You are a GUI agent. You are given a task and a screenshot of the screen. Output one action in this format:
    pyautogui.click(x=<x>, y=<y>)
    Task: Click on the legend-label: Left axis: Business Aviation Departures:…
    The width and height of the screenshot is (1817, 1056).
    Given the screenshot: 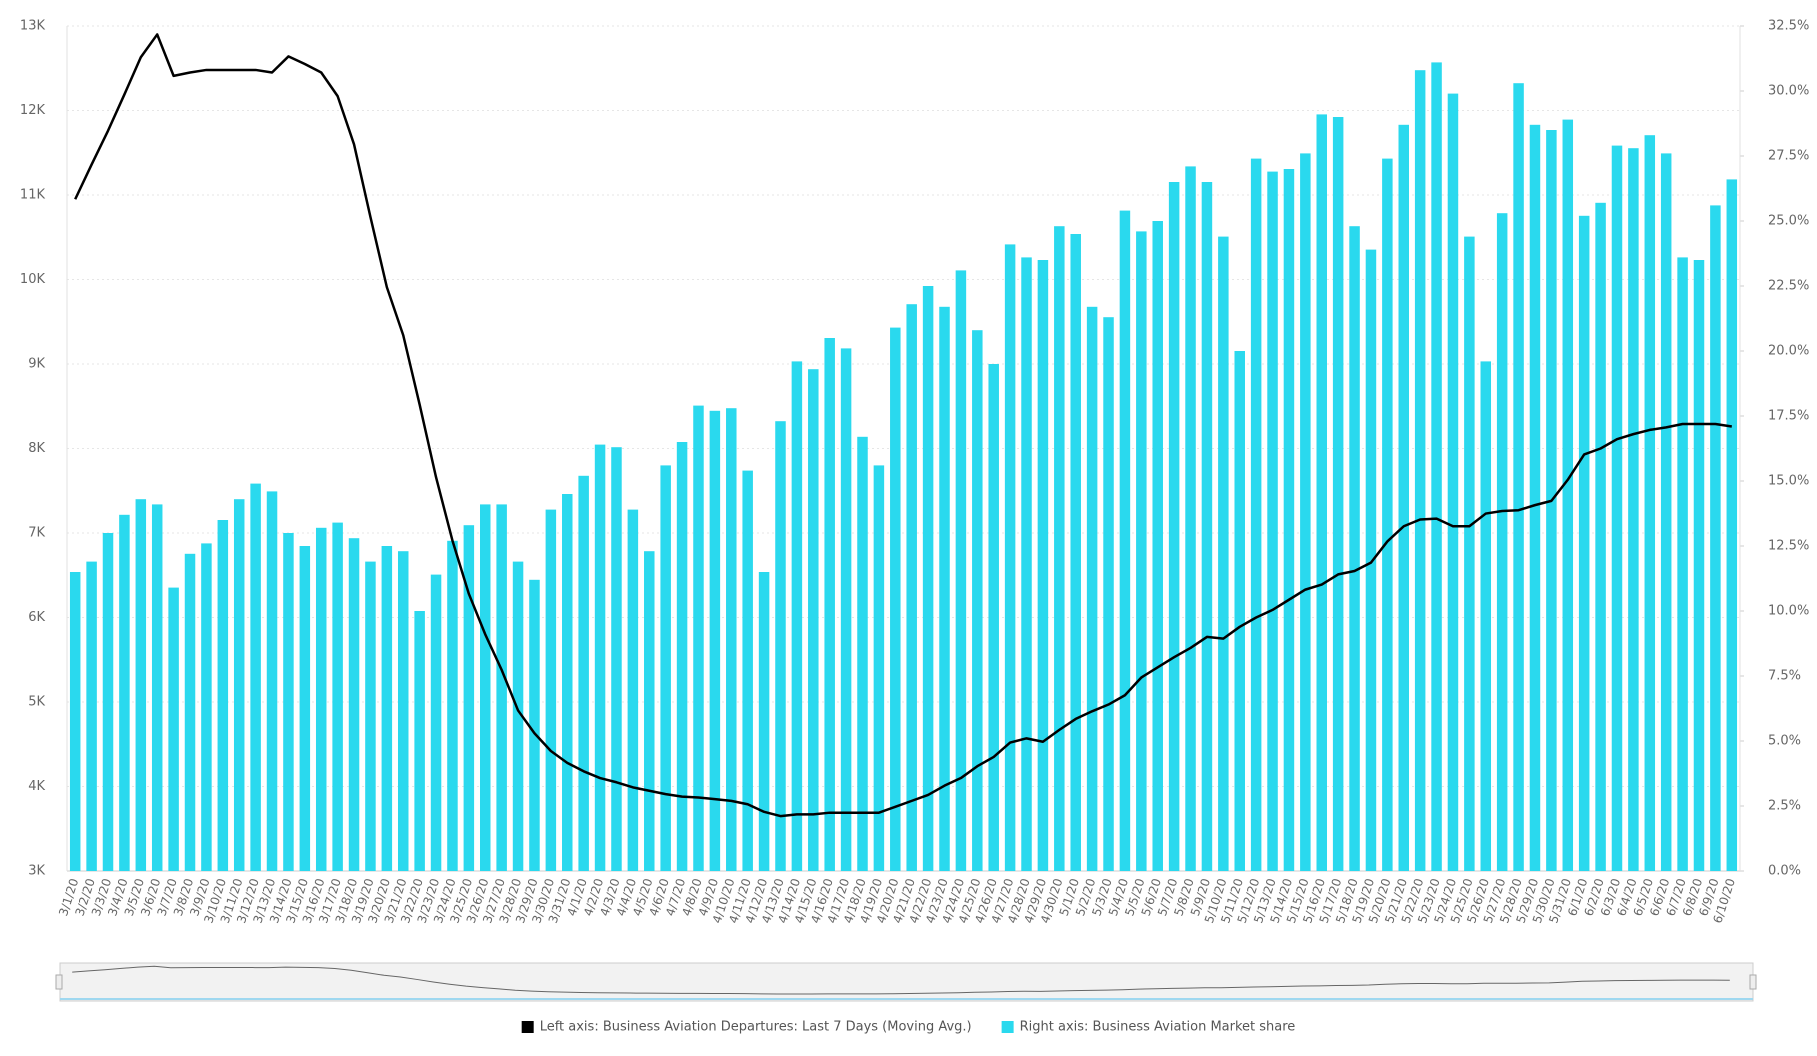 What is the action you would take?
    pyautogui.click(x=756, y=1027)
    